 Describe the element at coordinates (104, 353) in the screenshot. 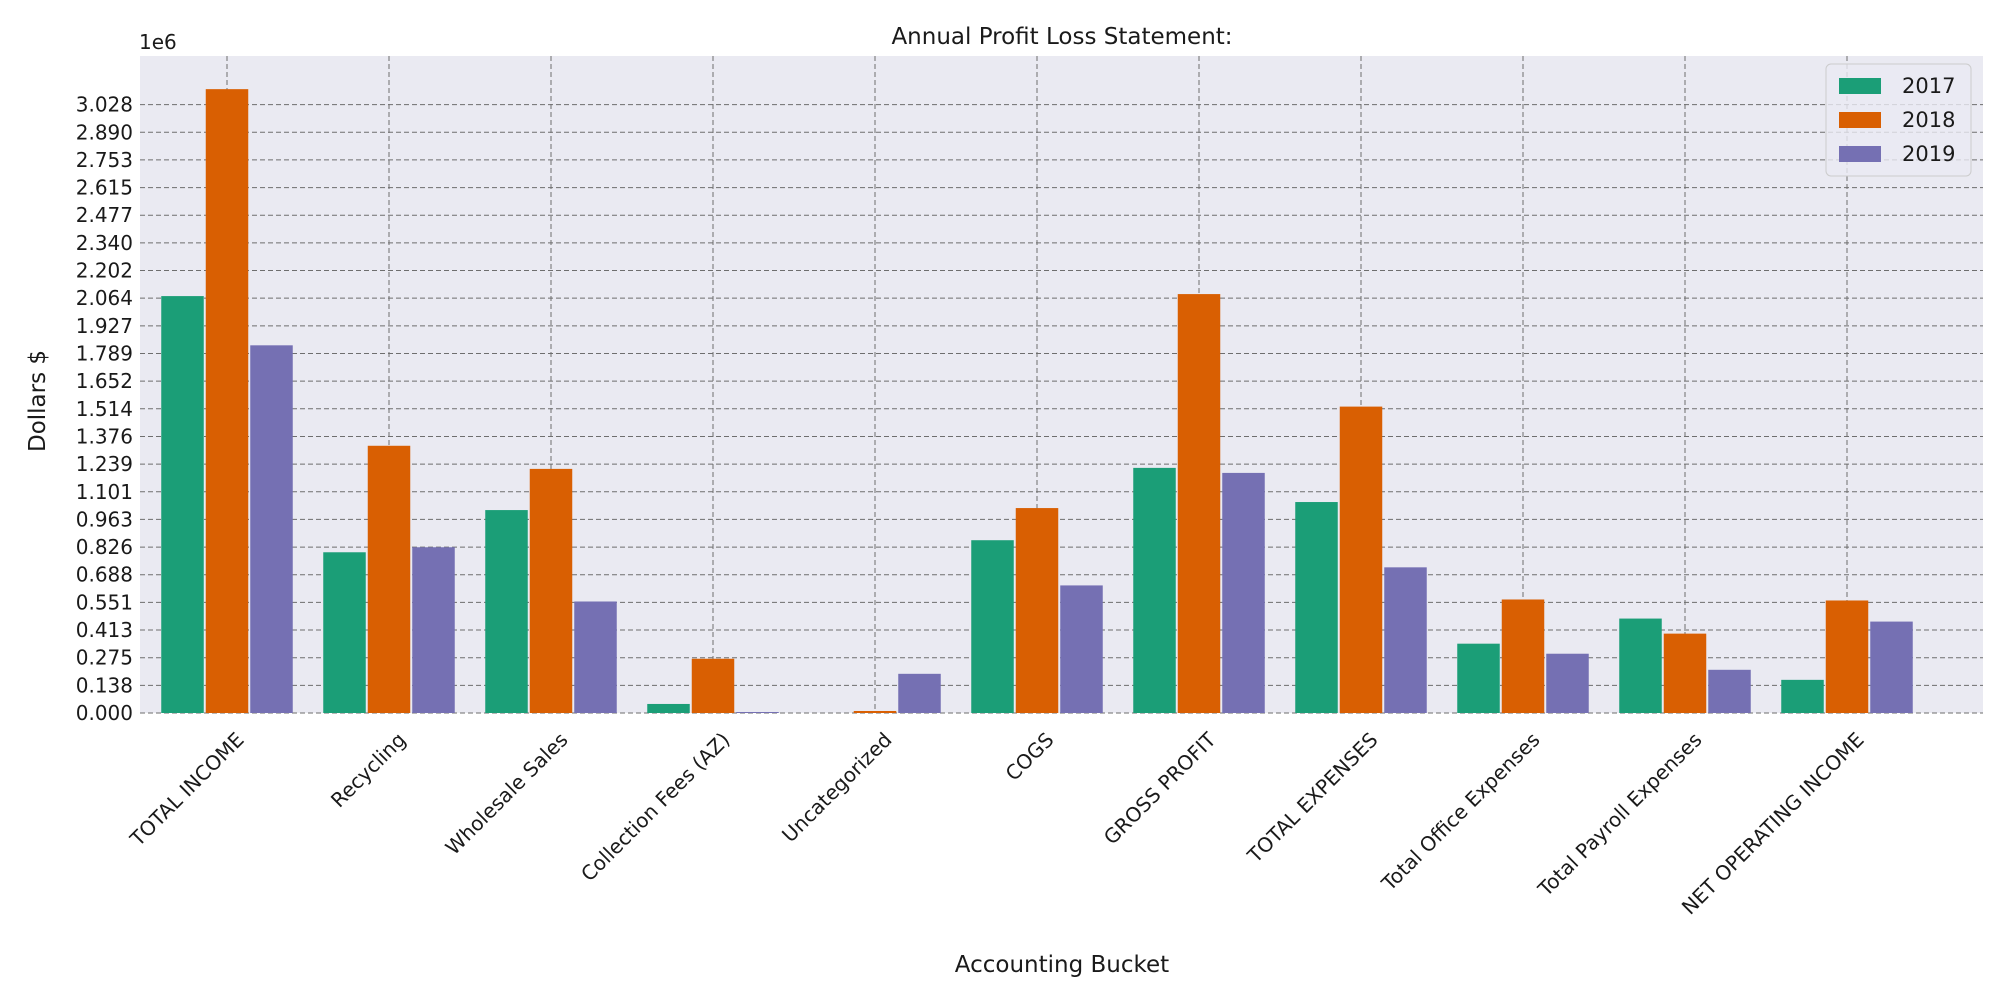

I see `y-tick-label: 1.789` at that location.